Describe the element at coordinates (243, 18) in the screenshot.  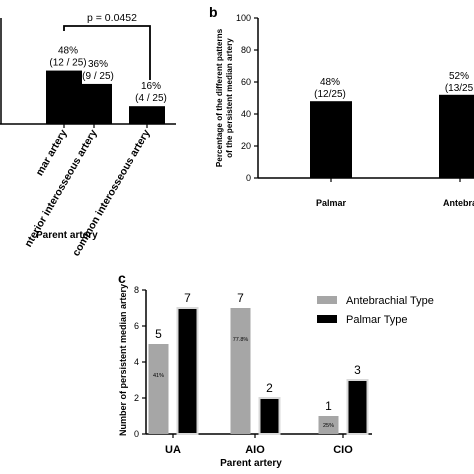
I see `panel-b-y-tick-label: 100` at that location.